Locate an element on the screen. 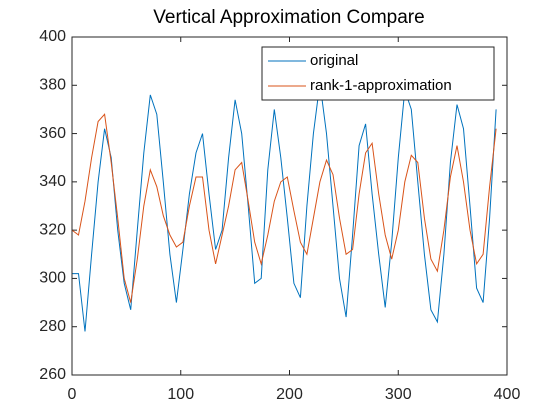 Image resolution: width=560 pixels, height=420 pixels. y-tick-label: 260 is located at coordinates (52, 374).